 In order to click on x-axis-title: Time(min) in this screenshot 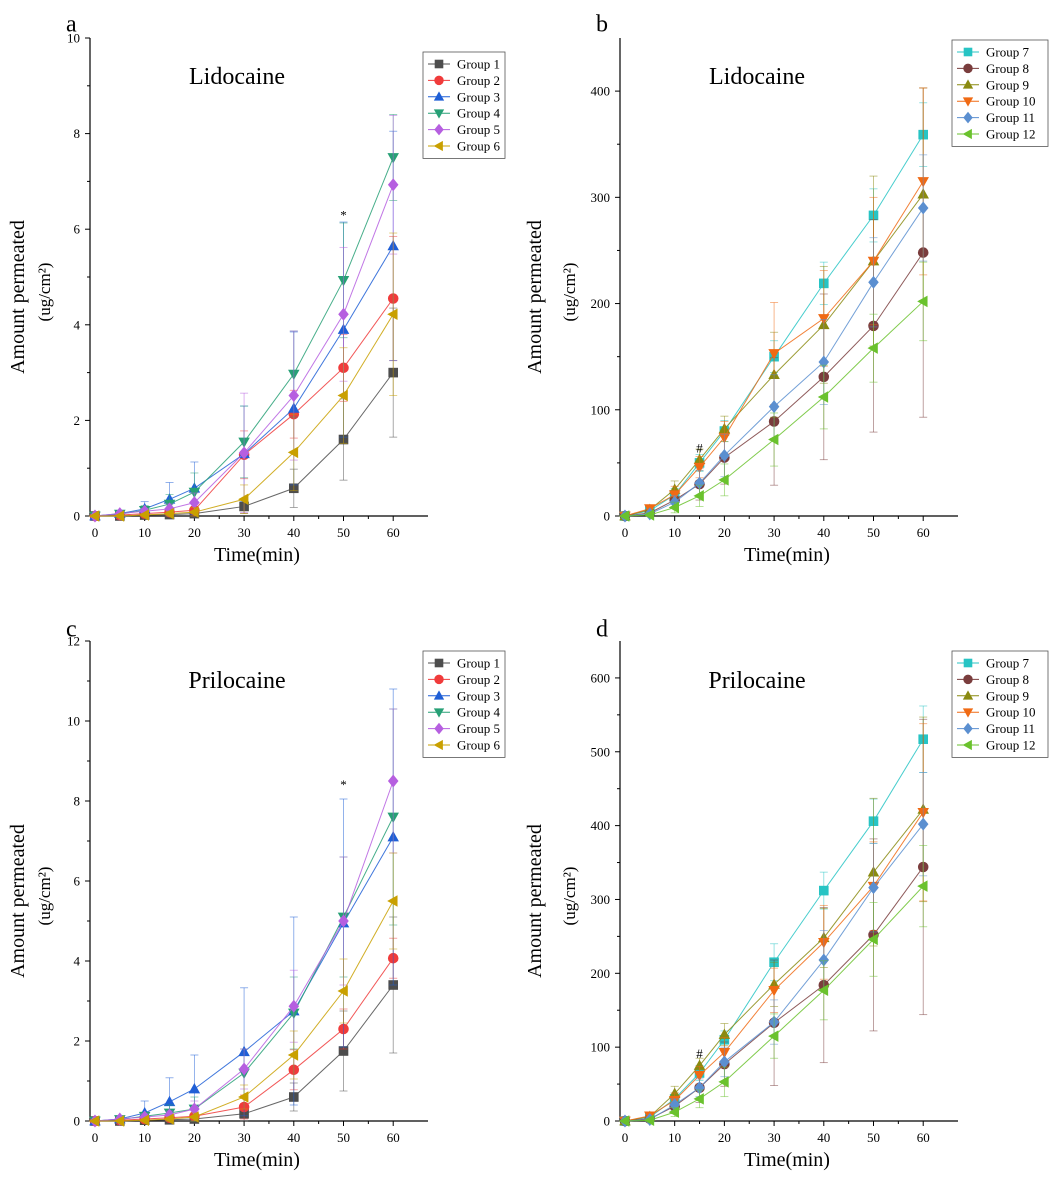, I will do `click(787, 1160)`.